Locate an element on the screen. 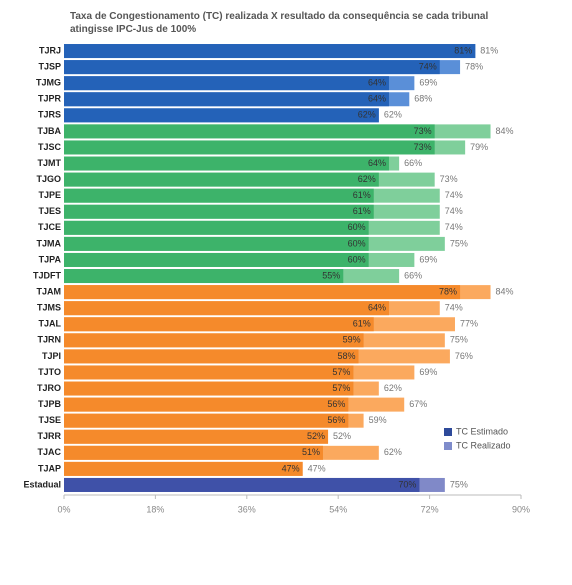 This screenshot has height=585, width=572. value-label-estimado: 52% is located at coordinates (316, 436).